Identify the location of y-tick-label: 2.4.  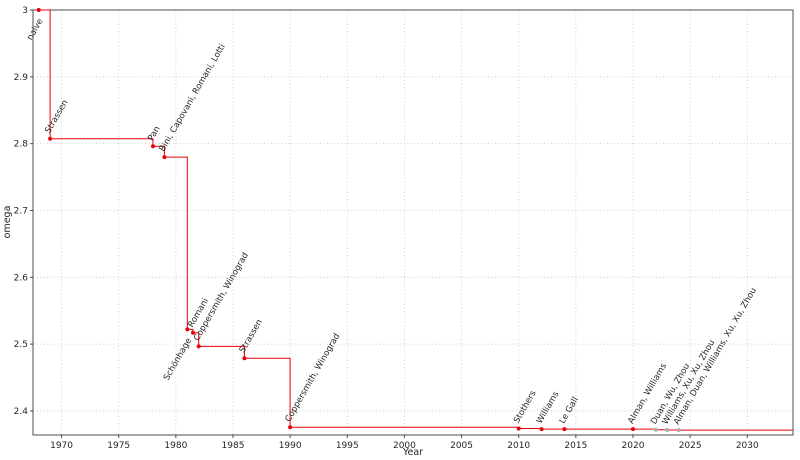
(21, 412).